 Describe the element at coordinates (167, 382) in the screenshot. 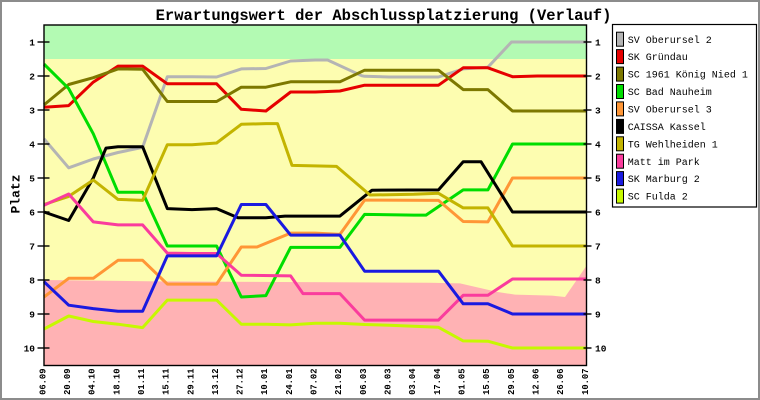

I see `svg-text: 15.11` at that location.